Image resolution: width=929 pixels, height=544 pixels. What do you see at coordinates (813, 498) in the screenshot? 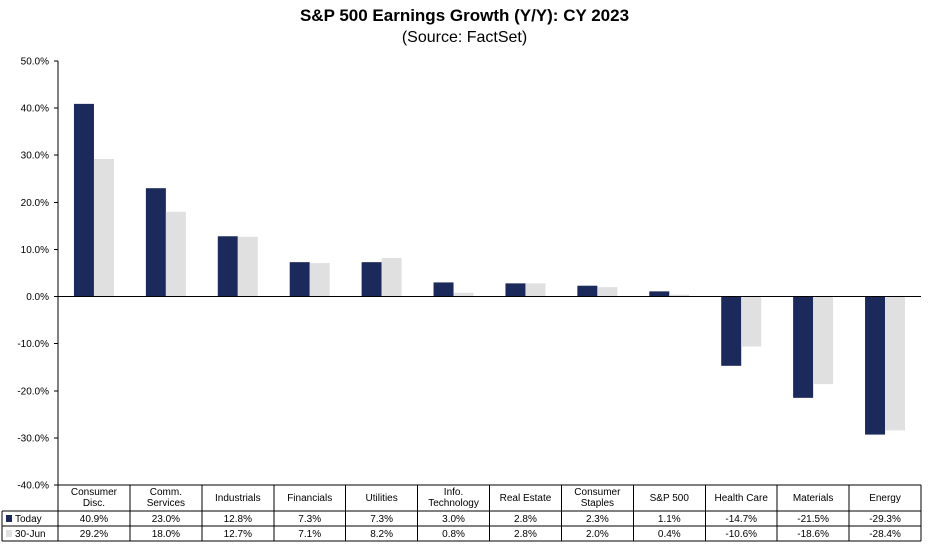
I see `category-label: Materials` at bounding box center [813, 498].